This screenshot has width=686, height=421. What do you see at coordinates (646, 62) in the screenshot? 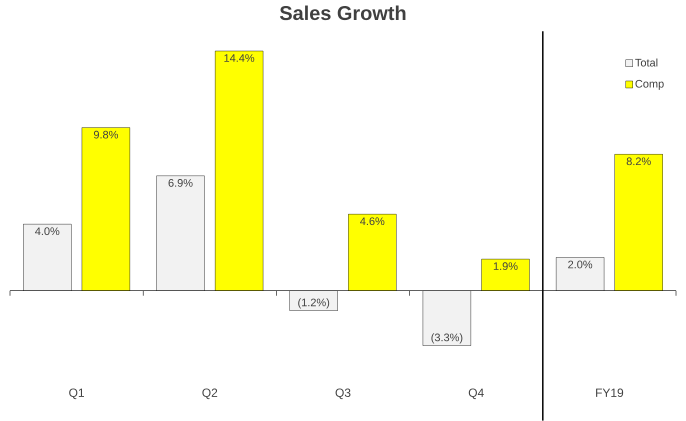
I see `legend-label: Total` at bounding box center [646, 62].